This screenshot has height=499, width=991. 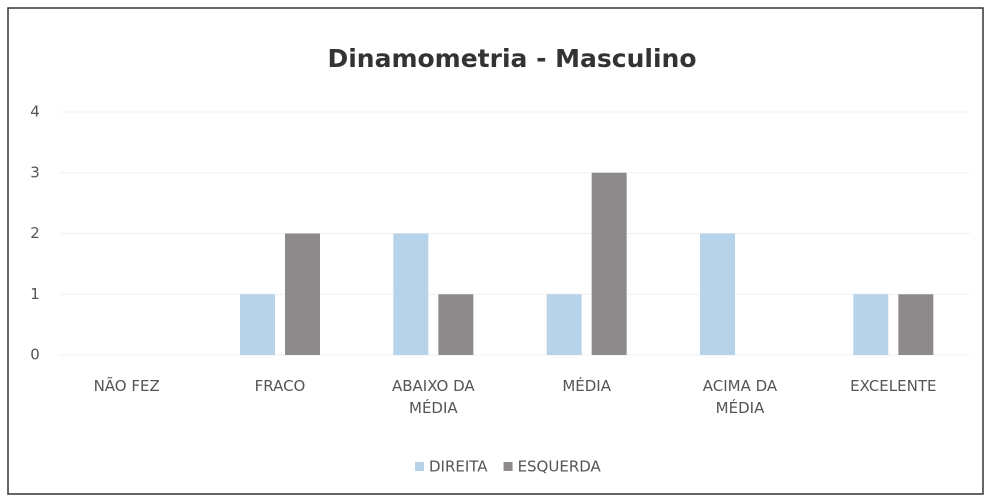 I want to click on x-tick-label: ABAIXO DA MÉDIA, so click(x=433, y=397).